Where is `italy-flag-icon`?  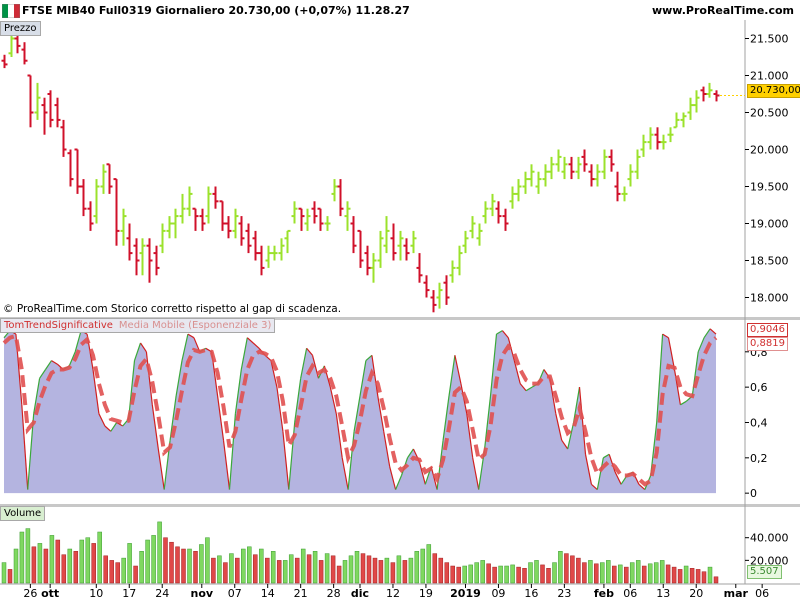 italy-flag-icon is located at coordinates (11, 11).